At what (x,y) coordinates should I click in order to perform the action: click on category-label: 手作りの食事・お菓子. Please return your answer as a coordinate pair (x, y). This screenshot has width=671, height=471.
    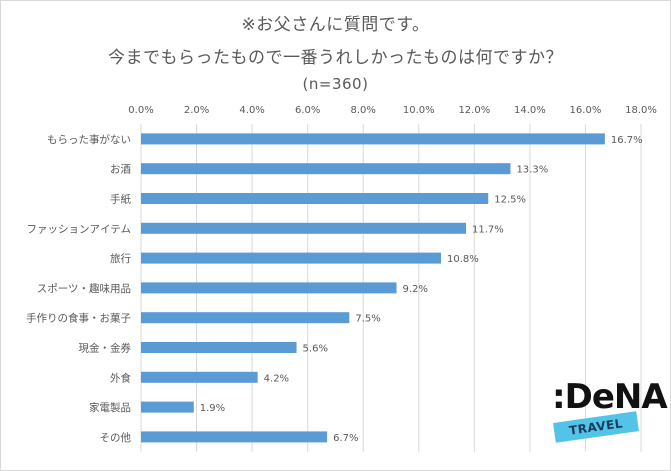
    Looking at the image, I should click on (78, 318).